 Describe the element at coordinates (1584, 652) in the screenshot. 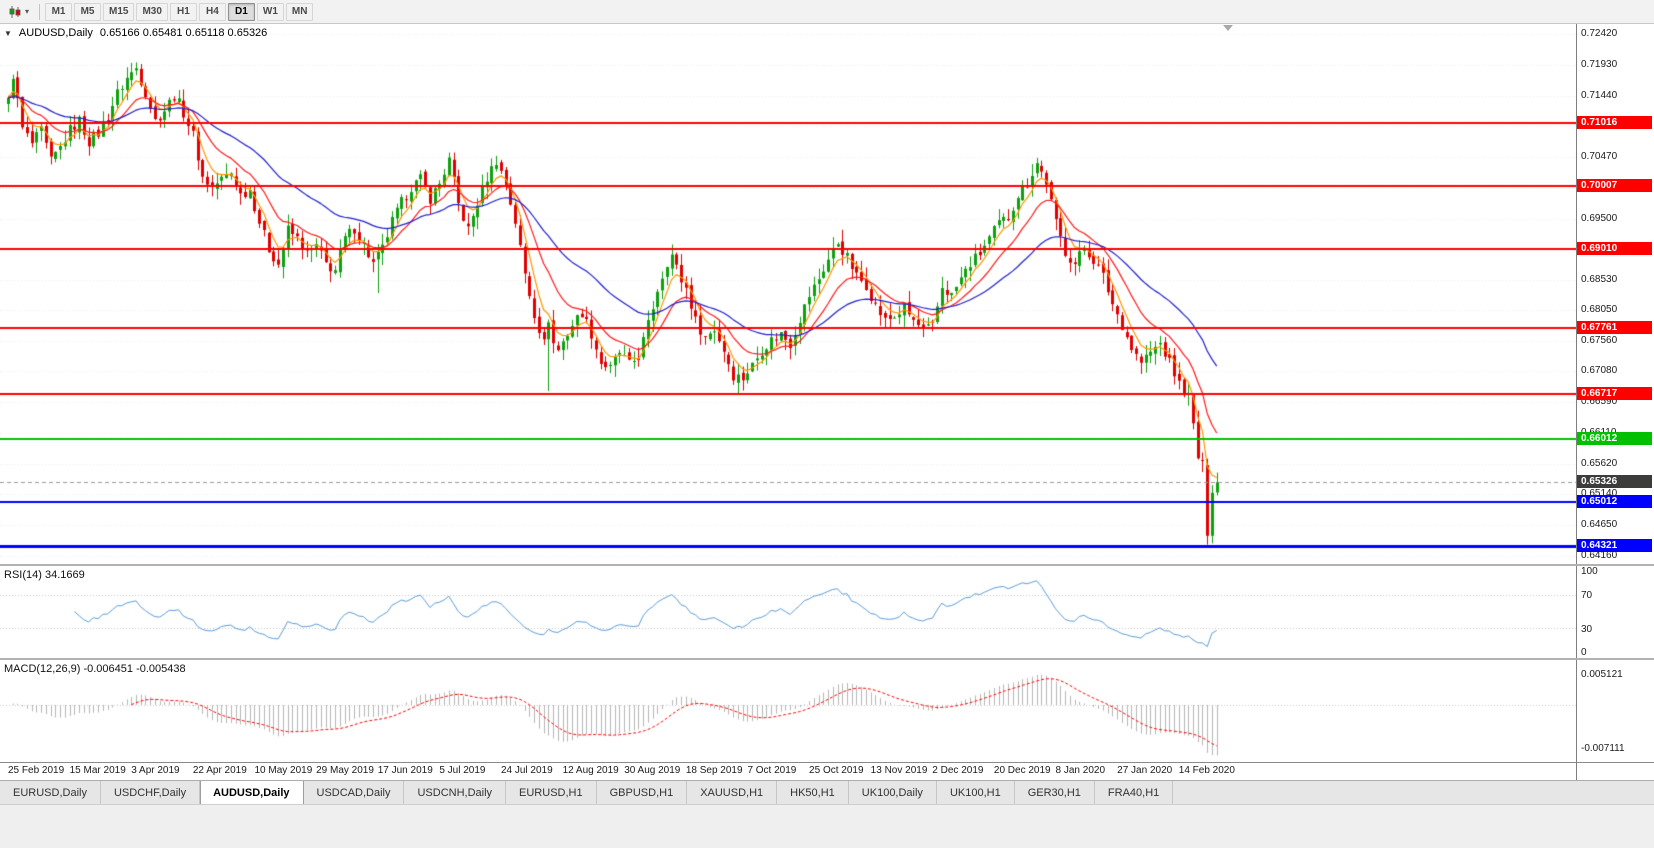

I see `rsi-axis-label: 0` at that location.